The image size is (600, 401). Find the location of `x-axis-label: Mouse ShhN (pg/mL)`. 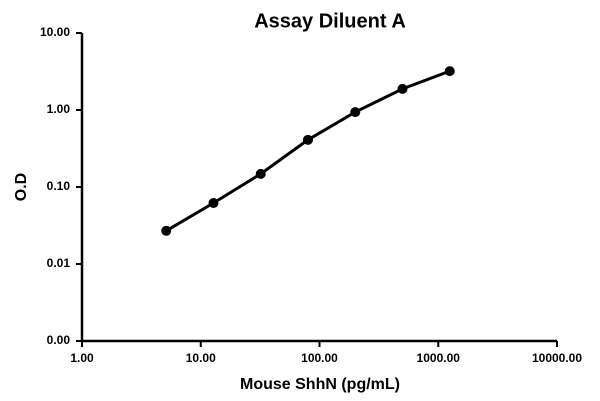

x-axis-label: Mouse ShhN (pg/mL) is located at coordinates (320, 384).